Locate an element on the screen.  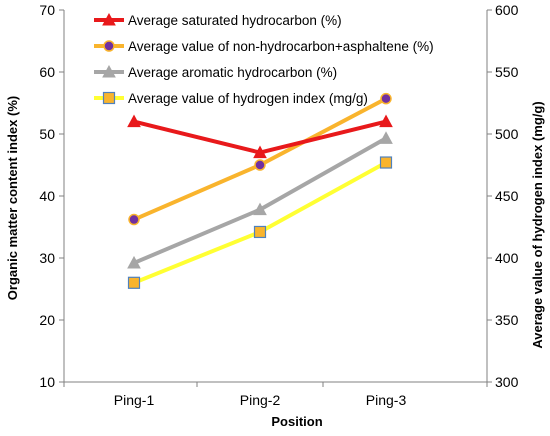
y-tick-label: 70 is located at coordinates (47, 10).